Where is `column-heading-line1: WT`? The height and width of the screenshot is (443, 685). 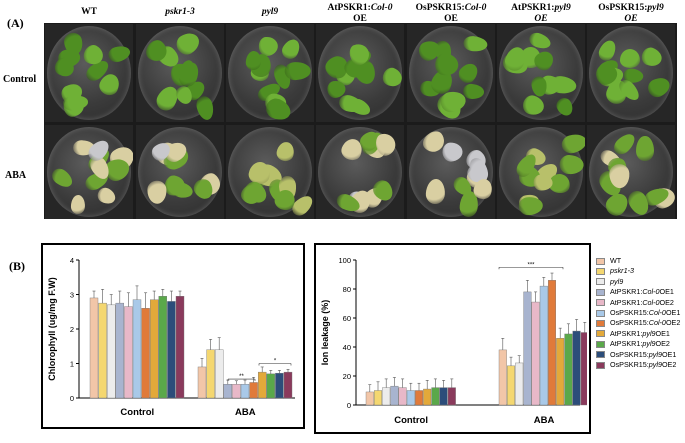 column-heading-line1: WT is located at coordinates (89, 12).